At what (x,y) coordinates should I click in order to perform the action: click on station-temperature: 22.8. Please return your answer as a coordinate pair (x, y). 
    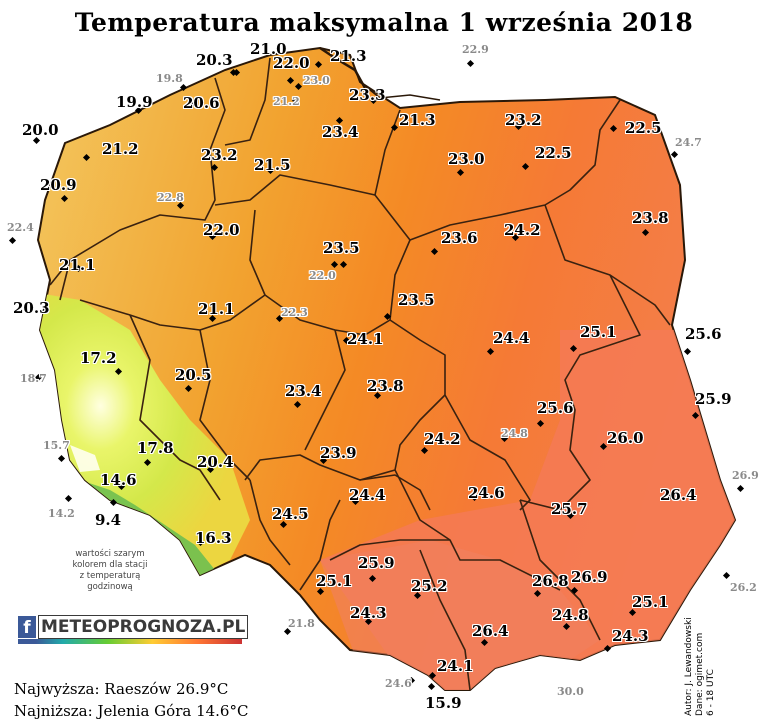
    Looking at the image, I should click on (170, 197).